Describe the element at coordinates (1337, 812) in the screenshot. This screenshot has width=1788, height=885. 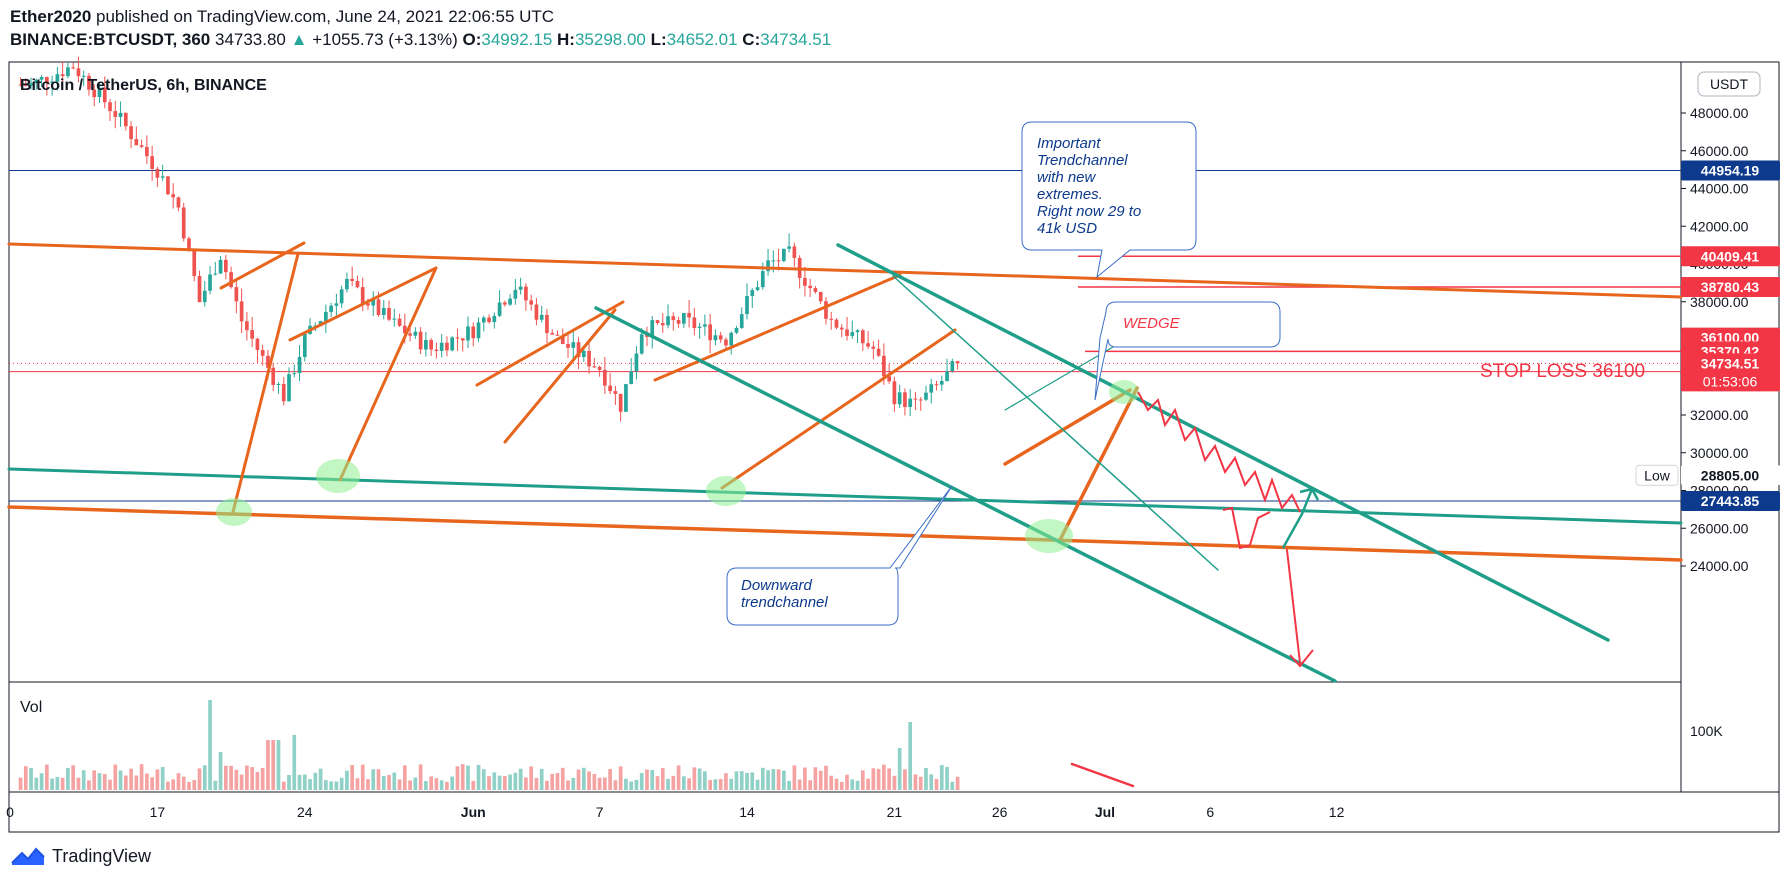
I see `x-tick-label: 12` at that location.